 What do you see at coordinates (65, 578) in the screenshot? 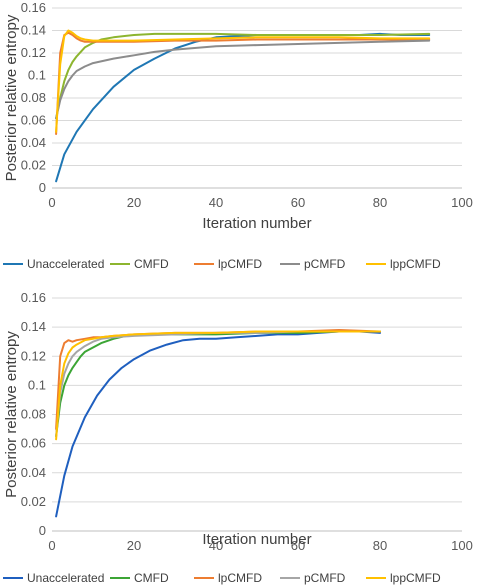
I see `chart-1-legend-label: Unaccelerated` at bounding box center [65, 578].